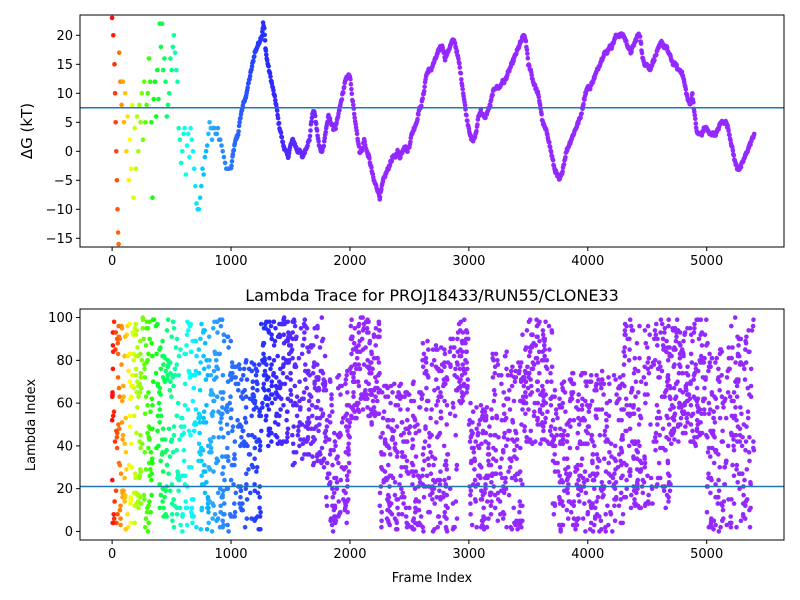  I want to click on y-tick-label: 60, so click(64, 404).